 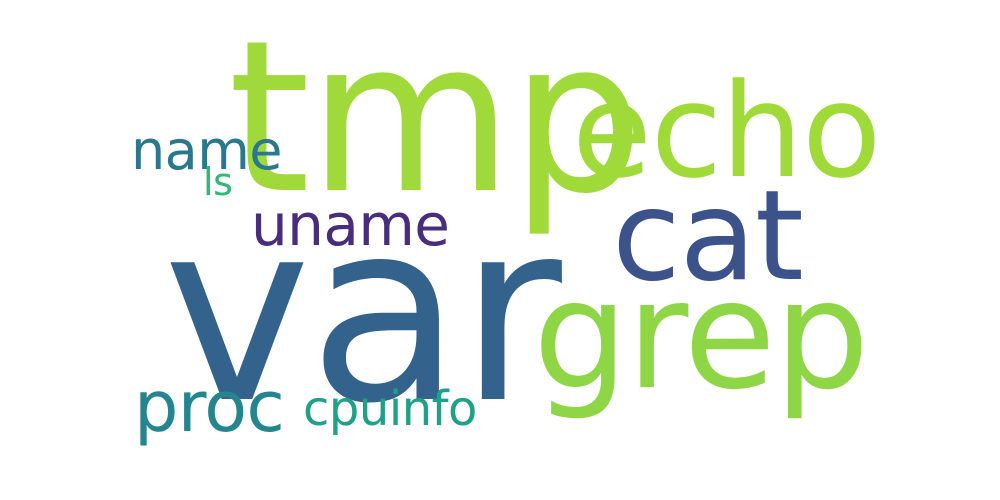 What do you see at coordinates (726, 131) in the screenshot?
I see `word-echo: echo` at bounding box center [726, 131].